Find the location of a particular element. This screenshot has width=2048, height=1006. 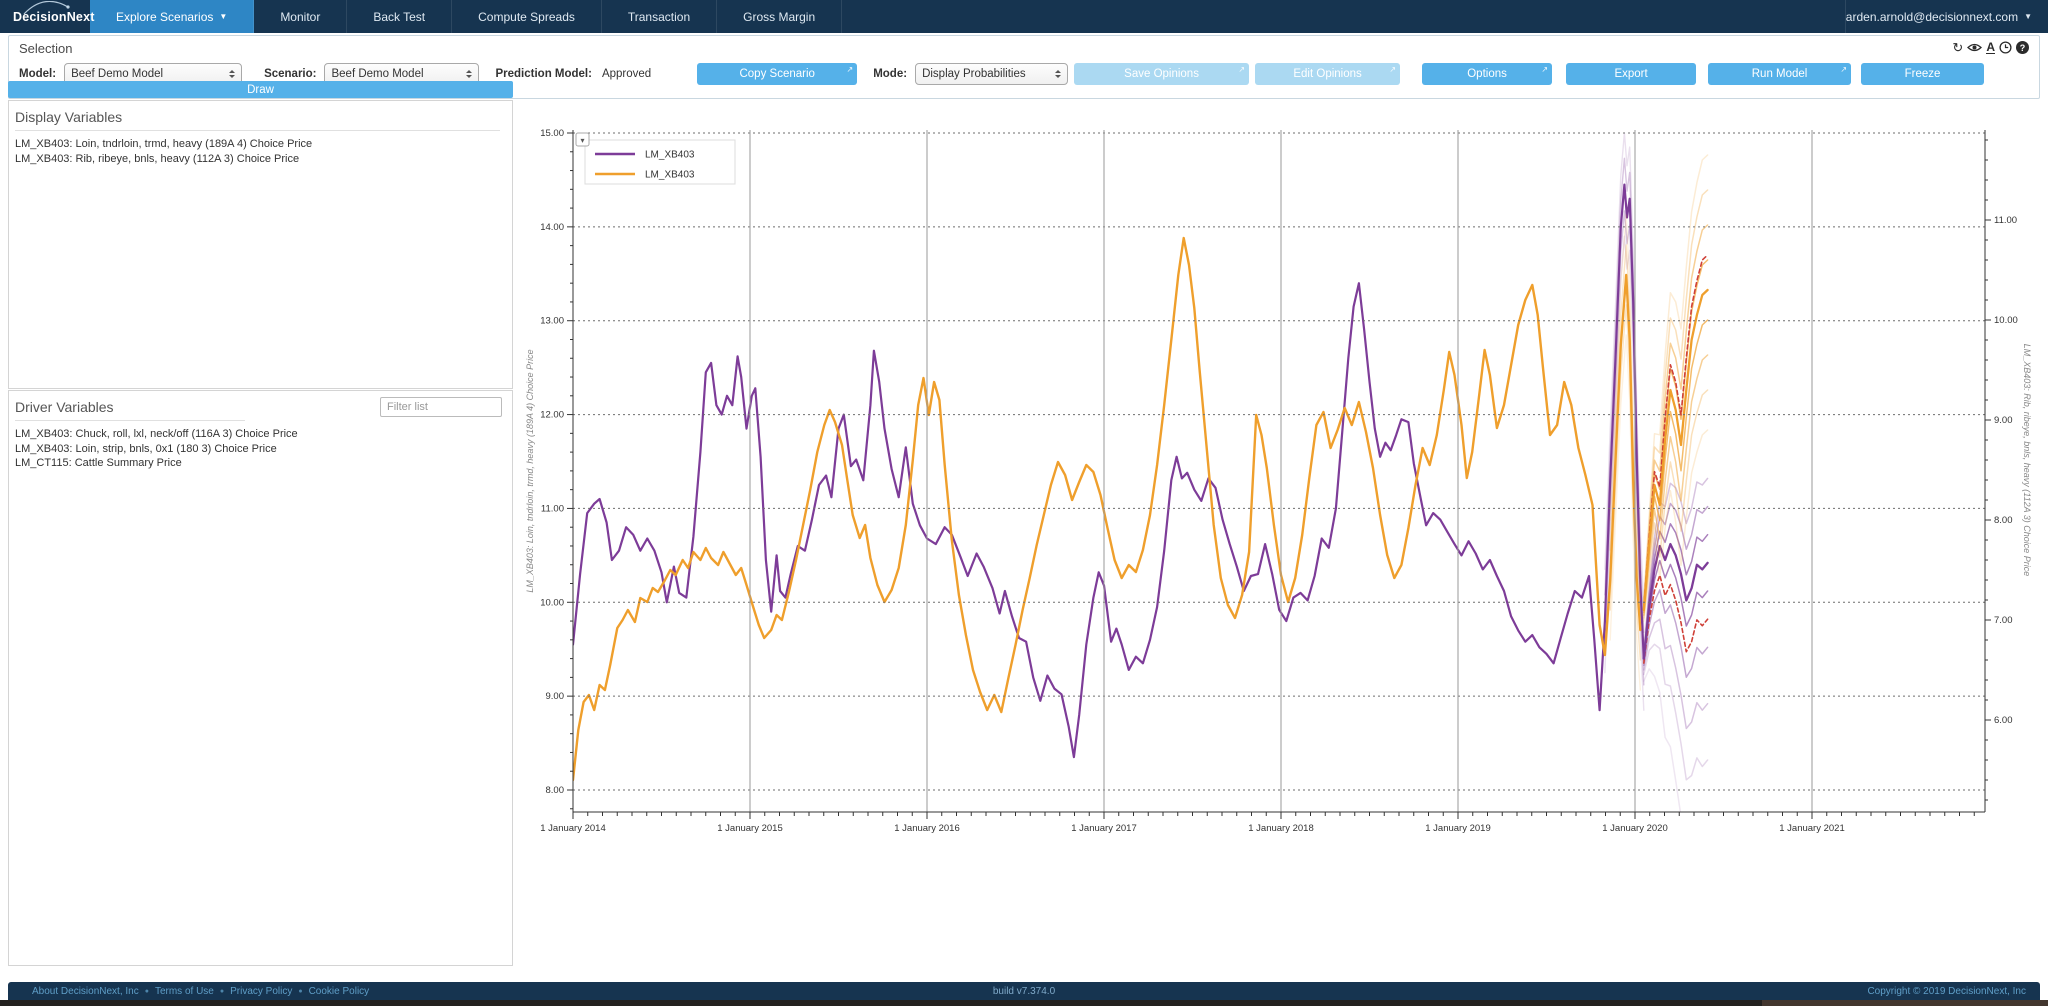

model-select-value: Beef Demo Model is located at coordinates (117, 74).